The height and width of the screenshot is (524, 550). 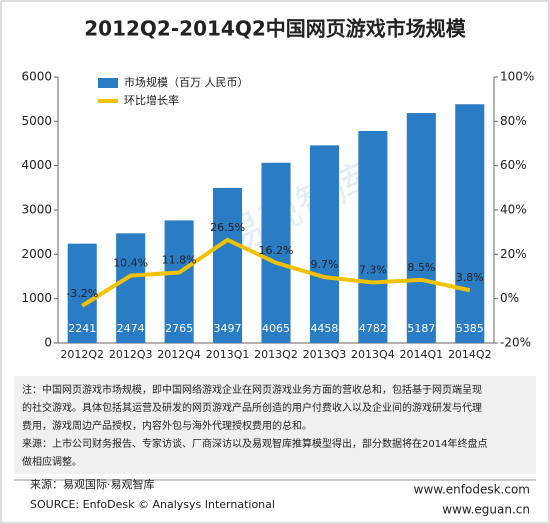 I want to click on y2-tick-label: -20%, so click(x=515, y=343).